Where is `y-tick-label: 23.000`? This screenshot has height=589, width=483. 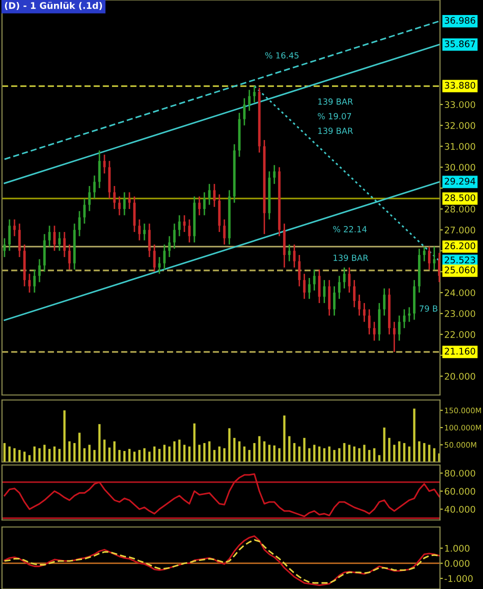
y-tick-label: 23.000 is located at coordinates (460, 314).